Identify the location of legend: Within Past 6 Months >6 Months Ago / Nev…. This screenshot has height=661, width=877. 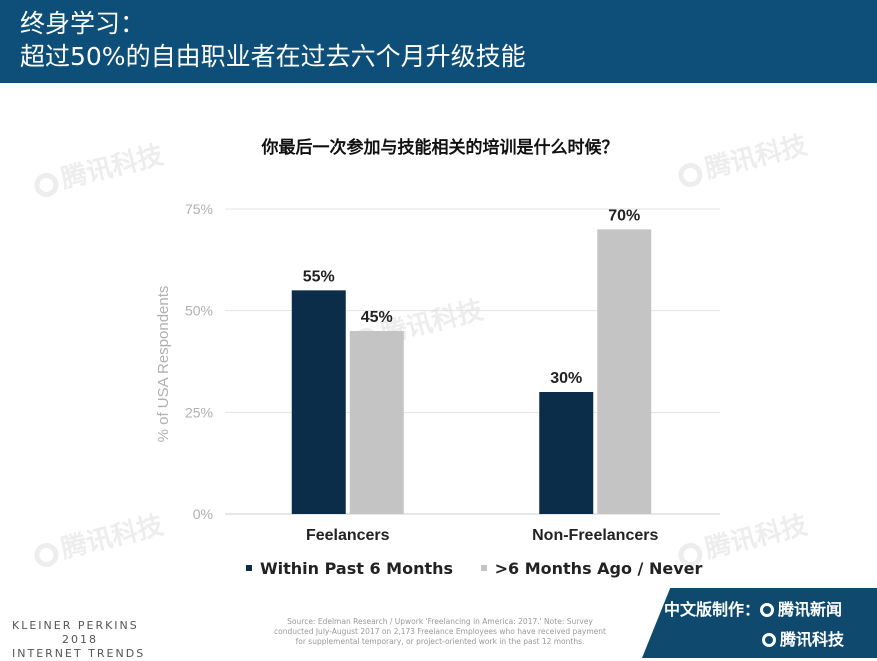
(485, 568).